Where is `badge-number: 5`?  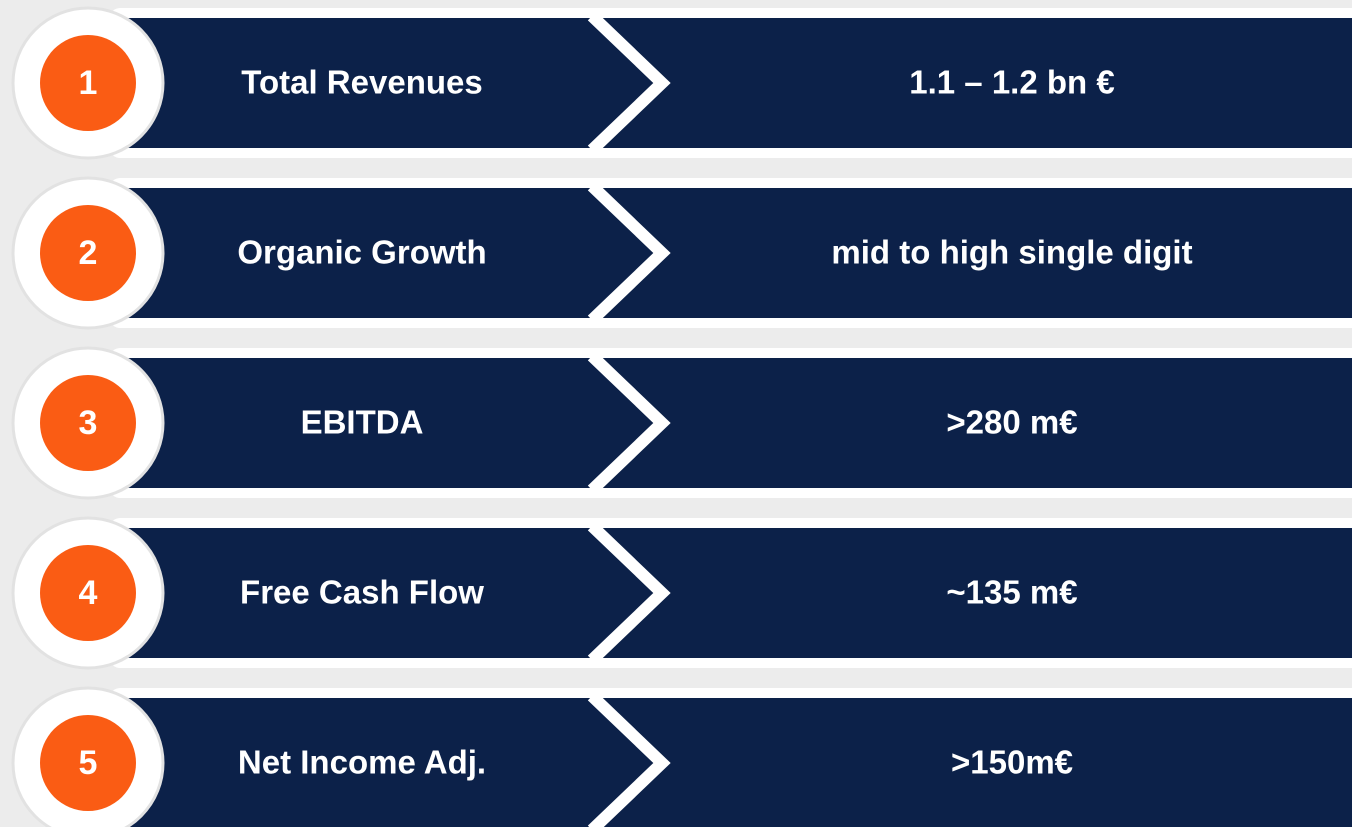
badge-number: 5 is located at coordinates (88, 763).